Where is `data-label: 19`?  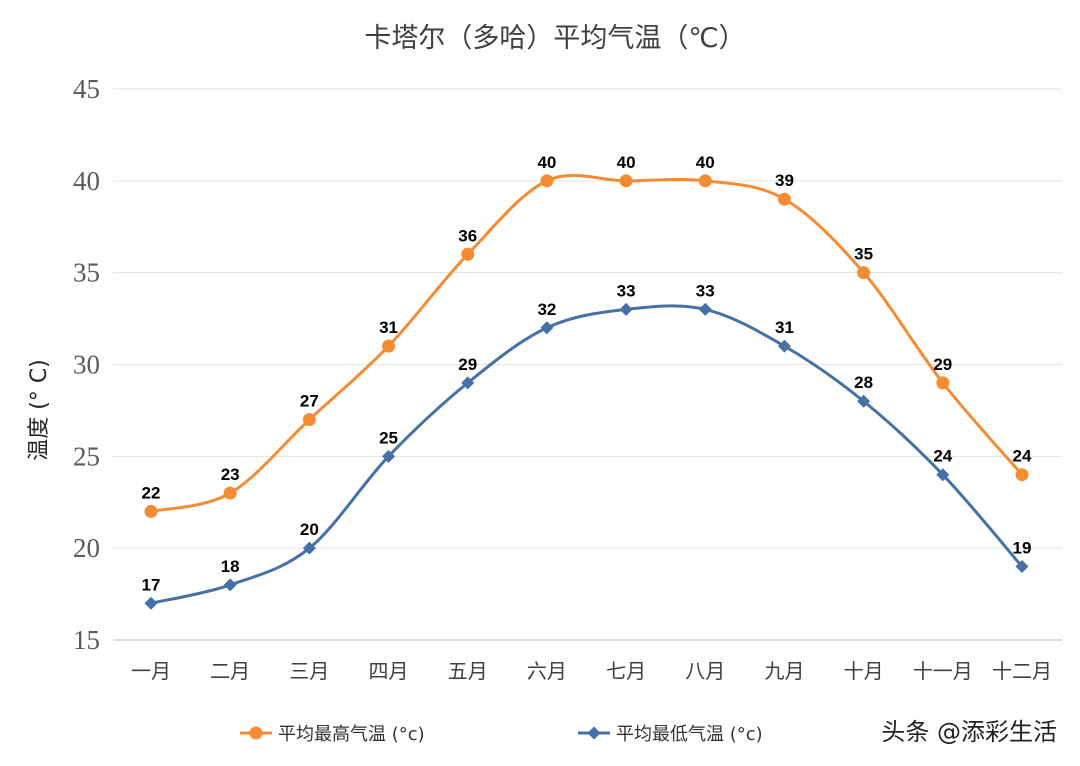 data-label: 19 is located at coordinates (1022, 548).